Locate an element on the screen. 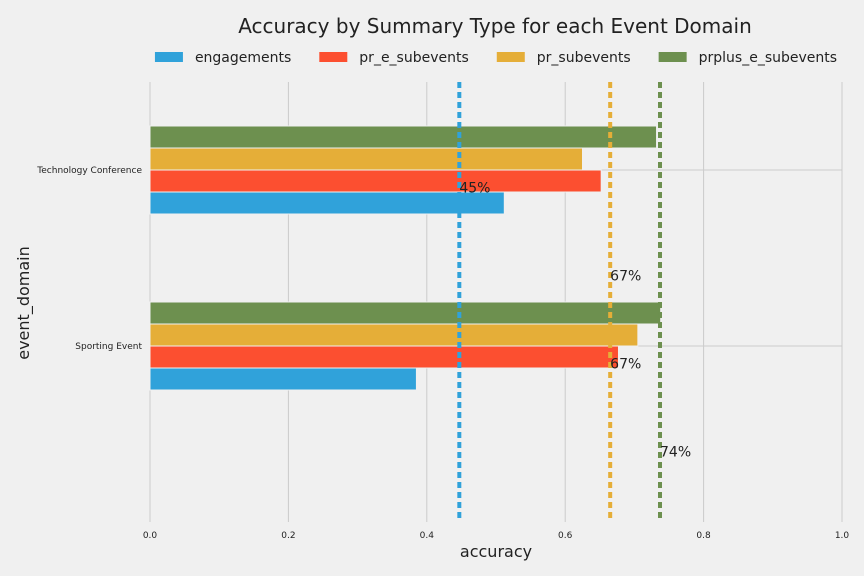 This screenshot has width=864, height=576. legend-swatch-prplus_e_subevents is located at coordinates (672, 57).